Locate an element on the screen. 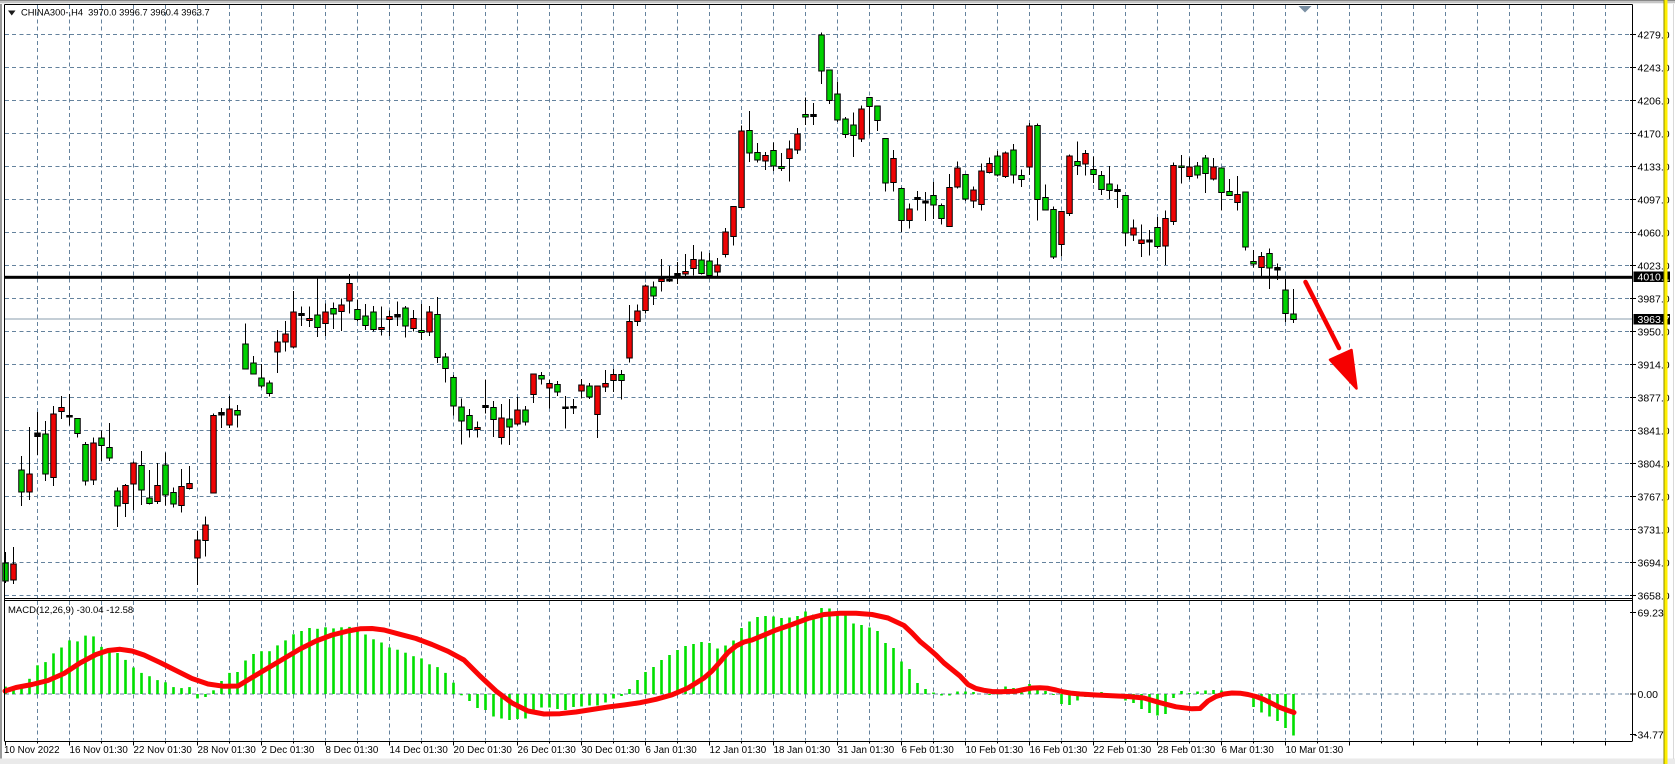  svg-text: 8 Dec 01:30 is located at coordinates (352, 750).